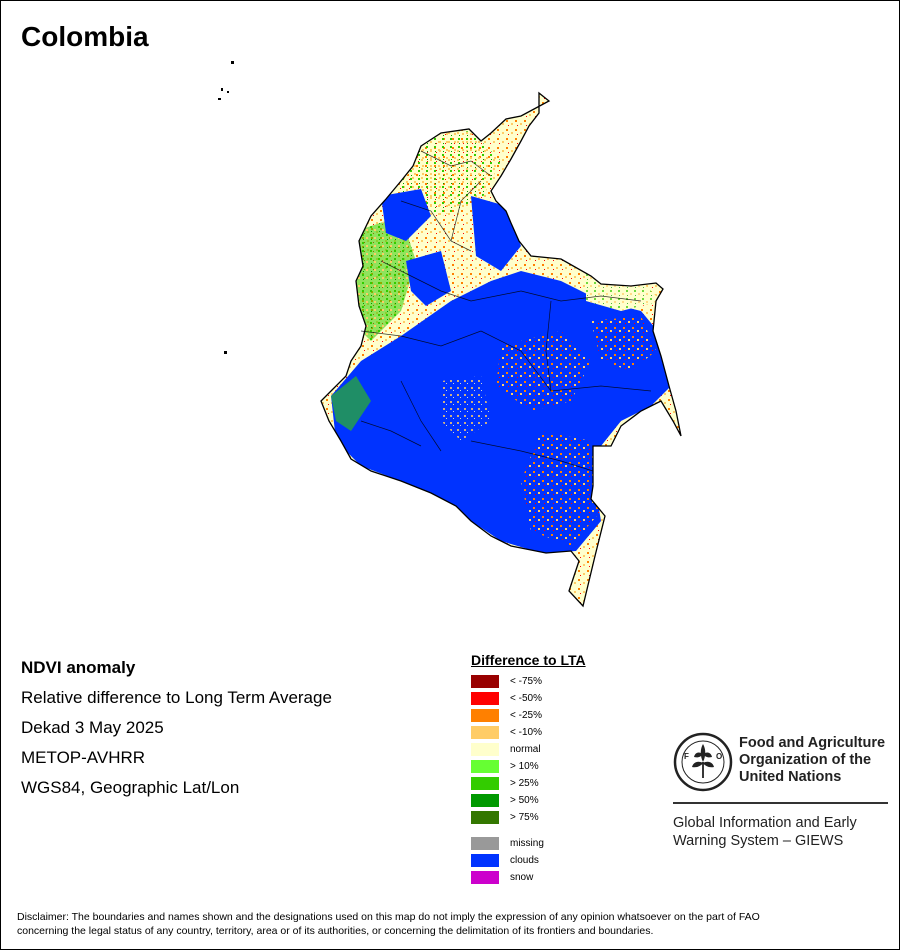 Image resolution: width=900 pixels, height=950 pixels. I want to click on dry-patch-south, so click(561, 488).